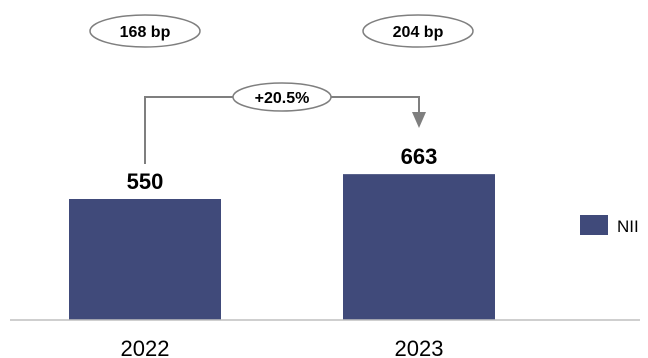 The width and height of the screenshot is (648, 358). What do you see at coordinates (609, 225) in the screenshot?
I see `legend: NII` at bounding box center [609, 225].